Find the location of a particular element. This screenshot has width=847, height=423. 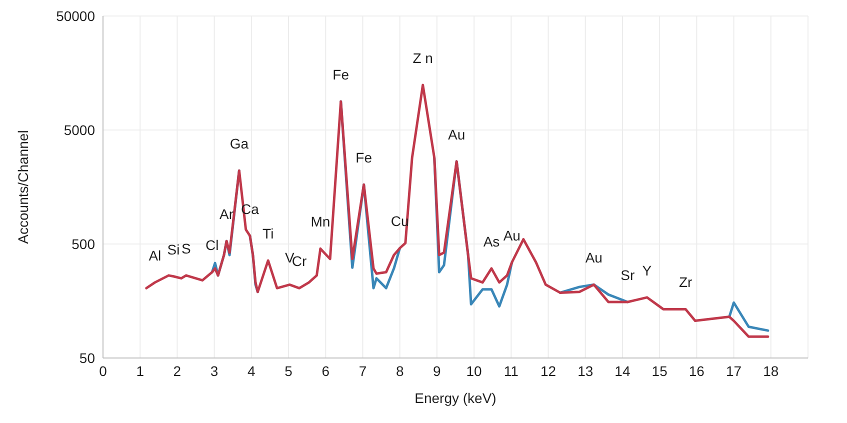

y-tick-label: 5000 is located at coordinates (80, 130).